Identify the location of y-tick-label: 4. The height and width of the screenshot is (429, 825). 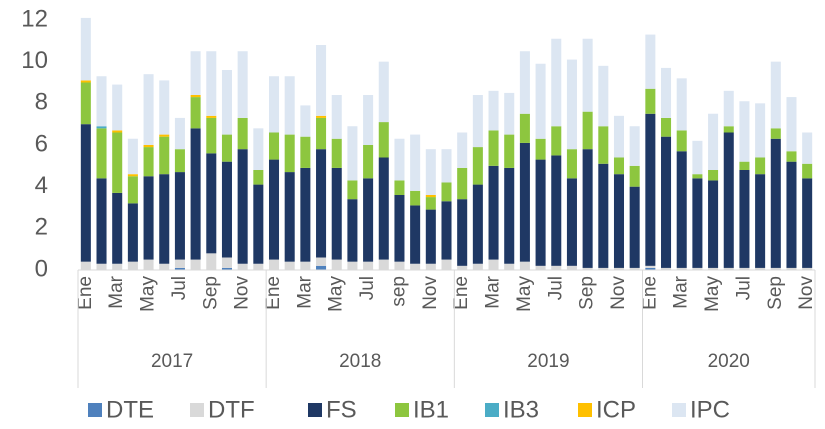
(41, 185).